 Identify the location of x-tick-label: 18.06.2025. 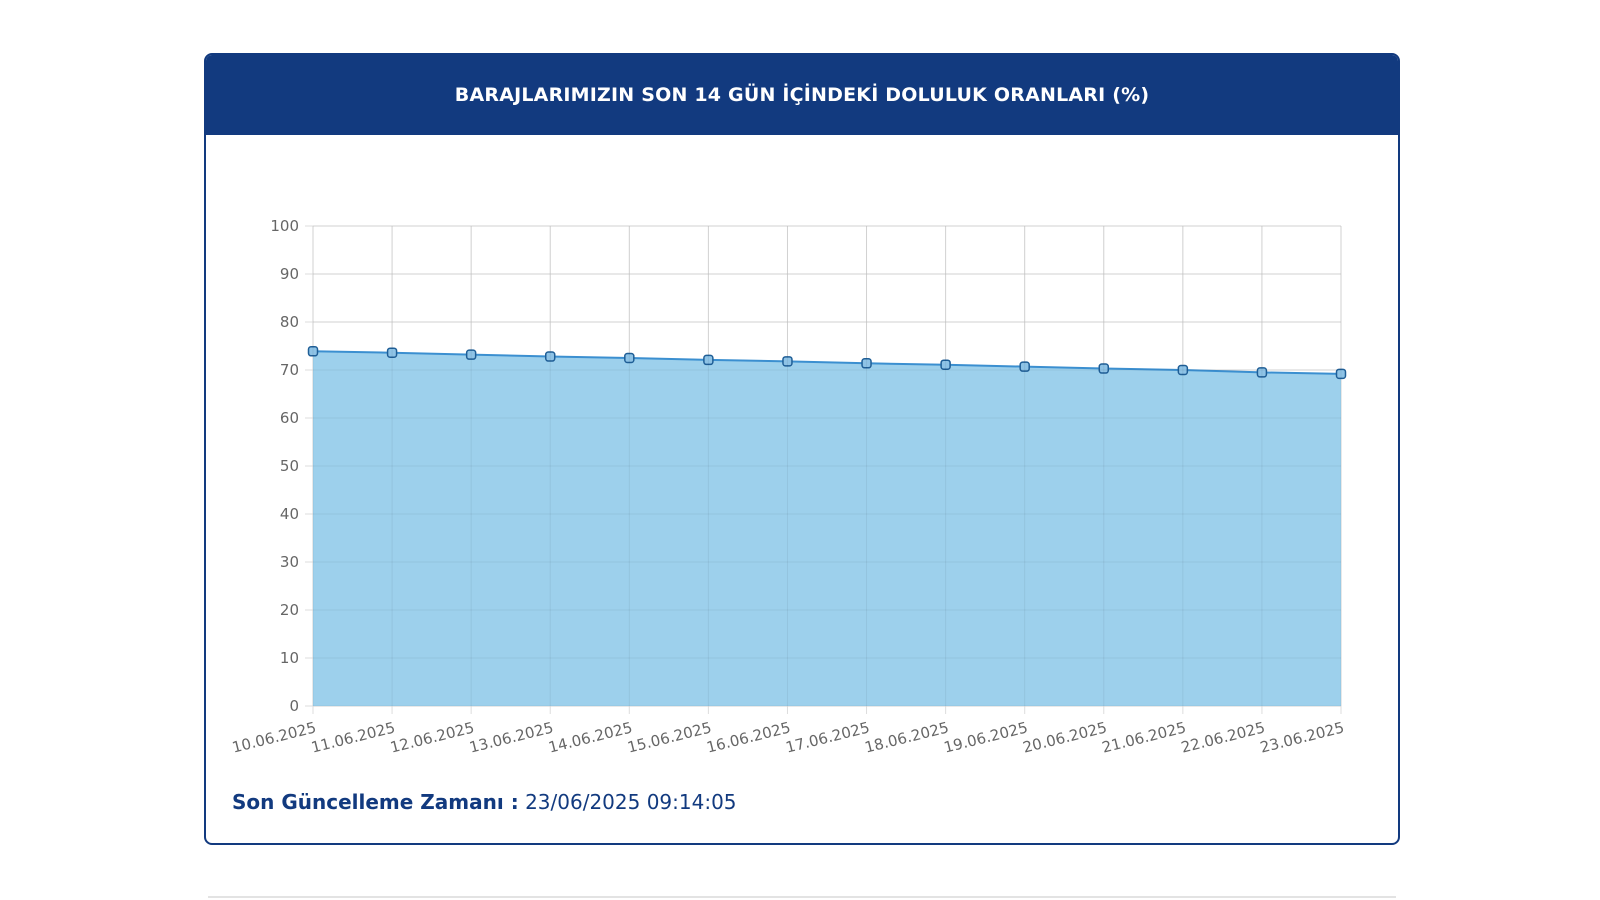
(907, 737).